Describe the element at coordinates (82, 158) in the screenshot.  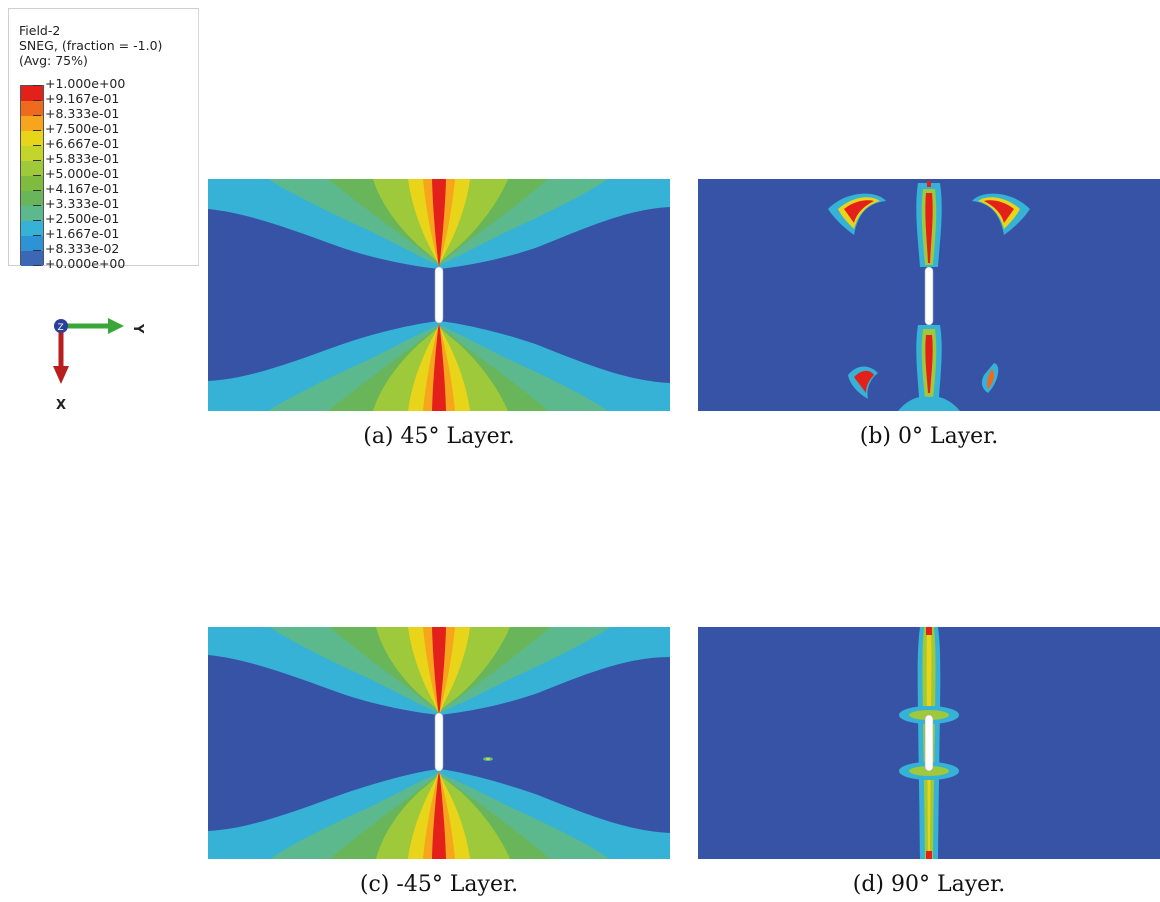
I see `legend-tick-label: +5.833e-01` at that location.